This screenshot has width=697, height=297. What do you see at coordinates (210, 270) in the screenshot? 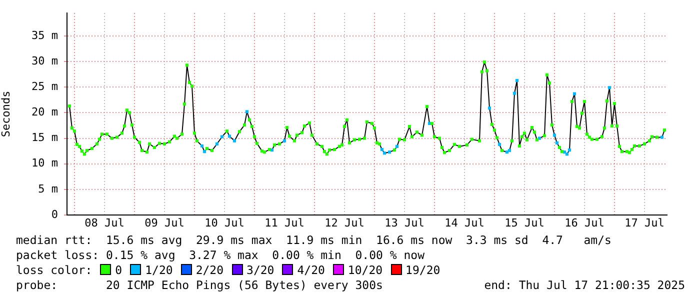
I see `legend-label: 2/20` at bounding box center [210, 270].